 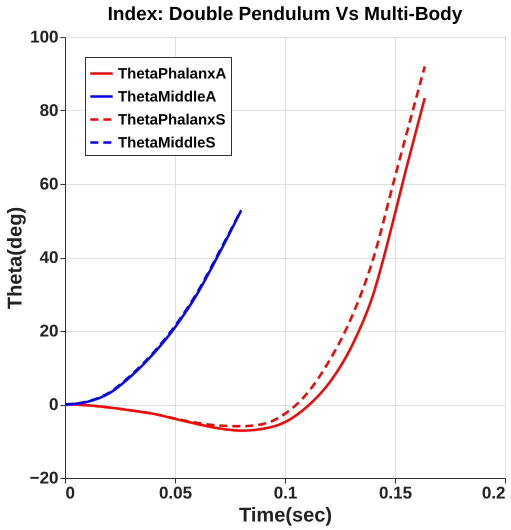 I want to click on legend-label: ThetaMiddleS, so click(x=167, y=143).